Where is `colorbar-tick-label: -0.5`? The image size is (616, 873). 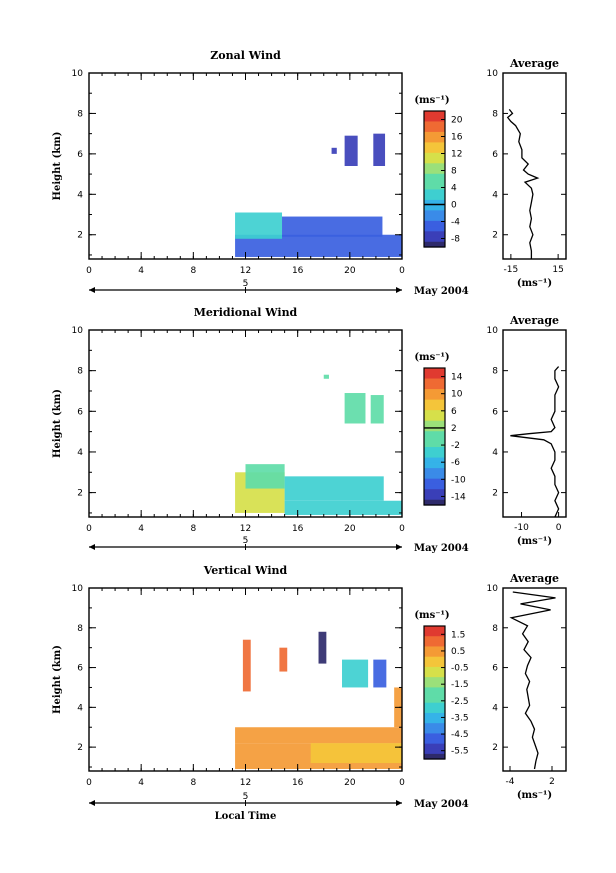
colorbar-tick-label: -0.5 is located at coordinates (460, 669).